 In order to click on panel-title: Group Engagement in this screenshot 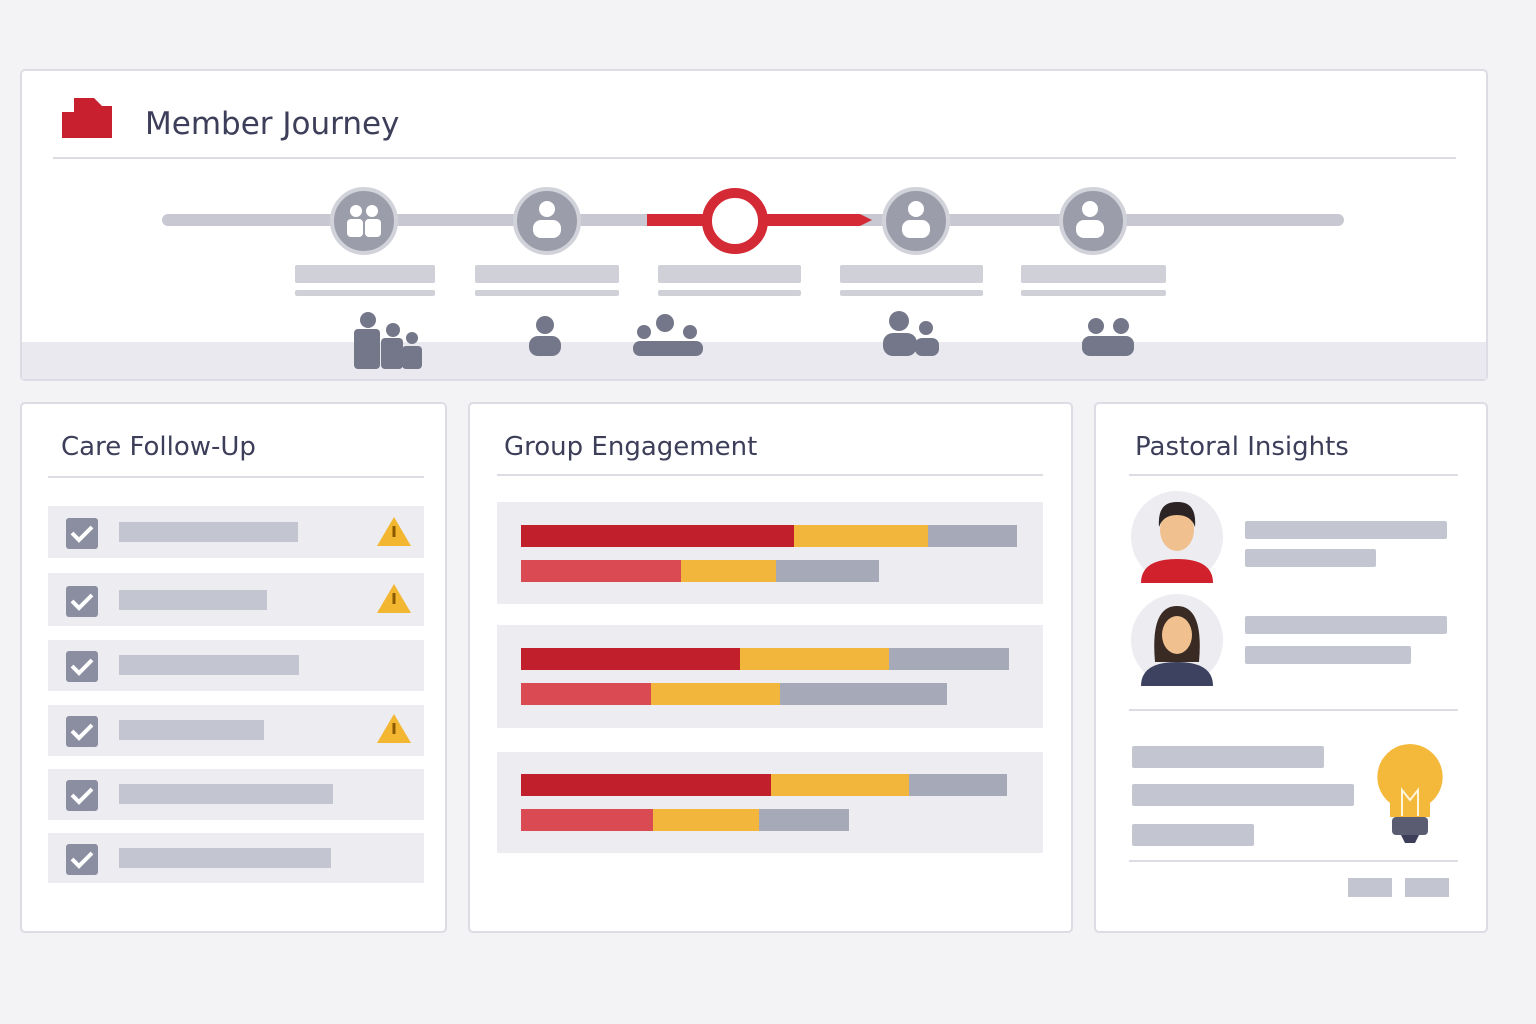, I will do `click(630, 447)`.